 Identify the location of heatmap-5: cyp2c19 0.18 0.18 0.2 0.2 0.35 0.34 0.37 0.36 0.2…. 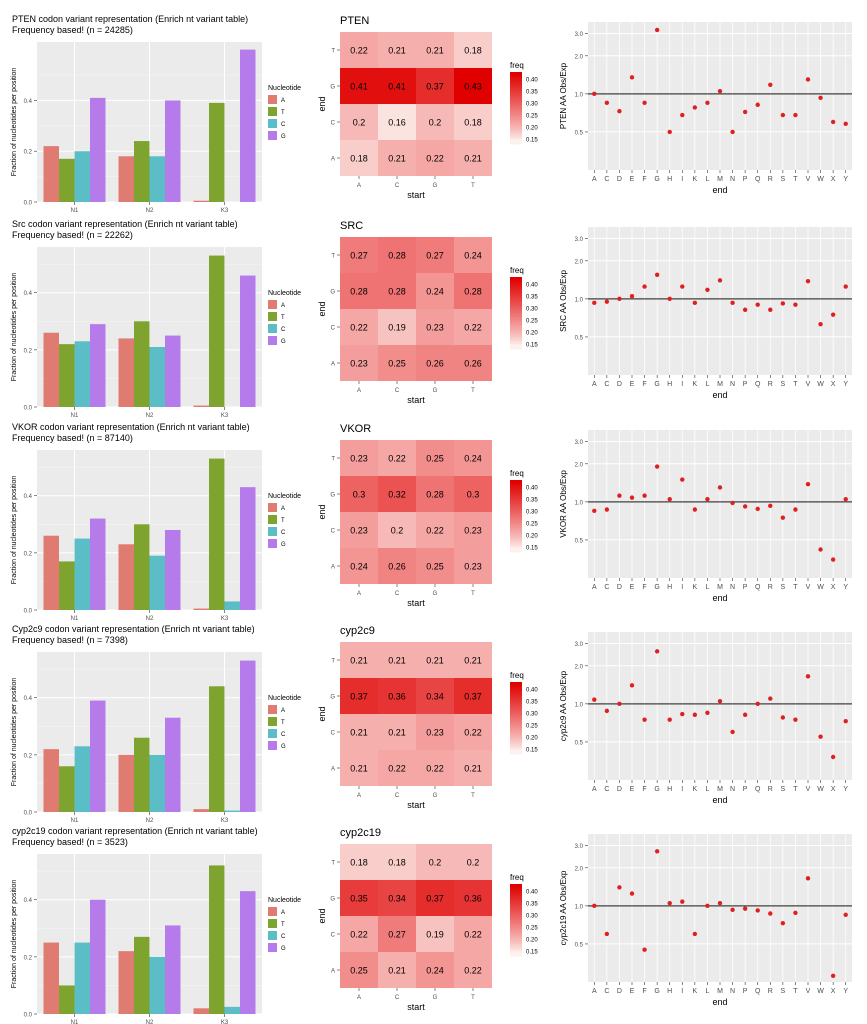
(427, 919).